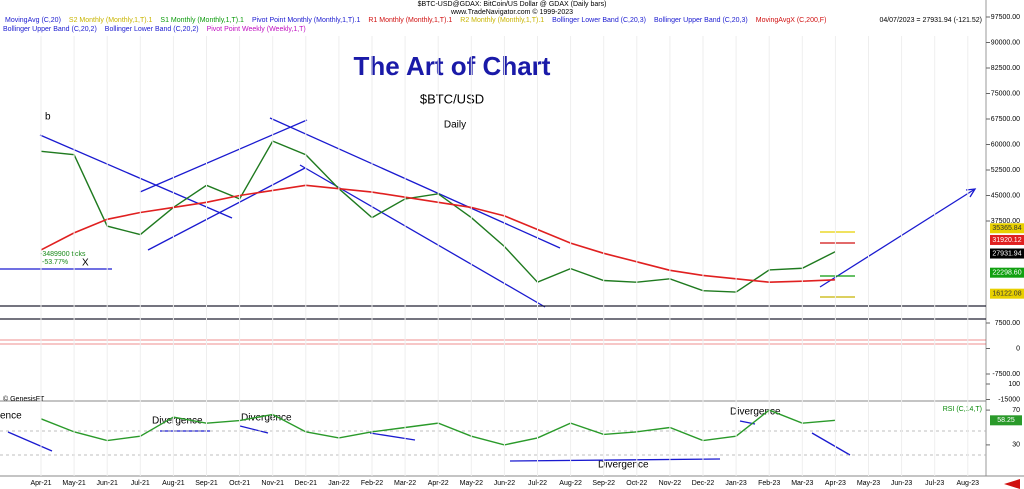  What do you see at coordinates (339, 483) in the screenshot?
I see `x-tick-label: Jan-22` at bounding box center [339, 483].